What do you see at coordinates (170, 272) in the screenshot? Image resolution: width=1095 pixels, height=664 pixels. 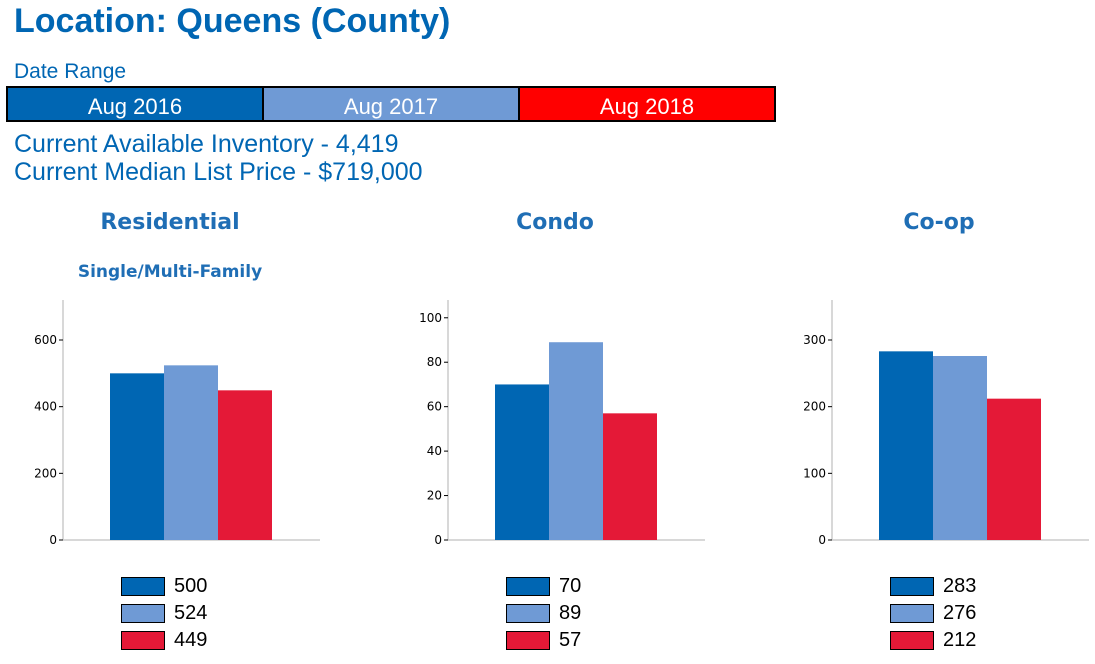 I see `chart-subtitle: Single/Multi-Family` at bounding box center [170, 272].